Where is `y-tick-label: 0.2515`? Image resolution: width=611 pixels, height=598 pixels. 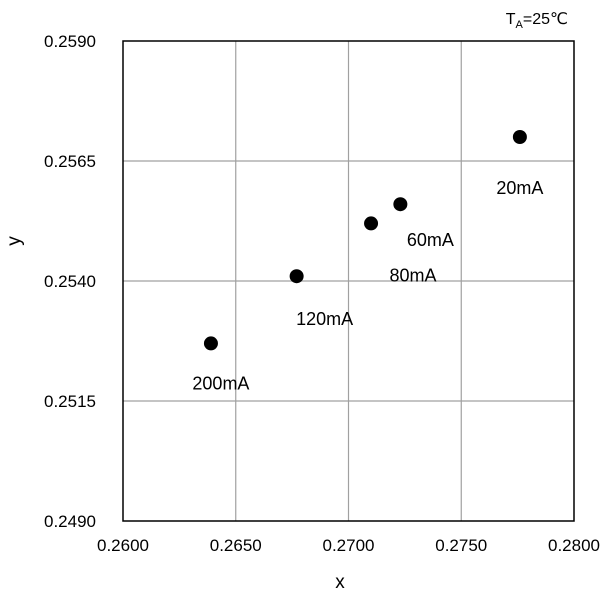
y-tick-label: 0.2515 is located at coordinates (70, 401).